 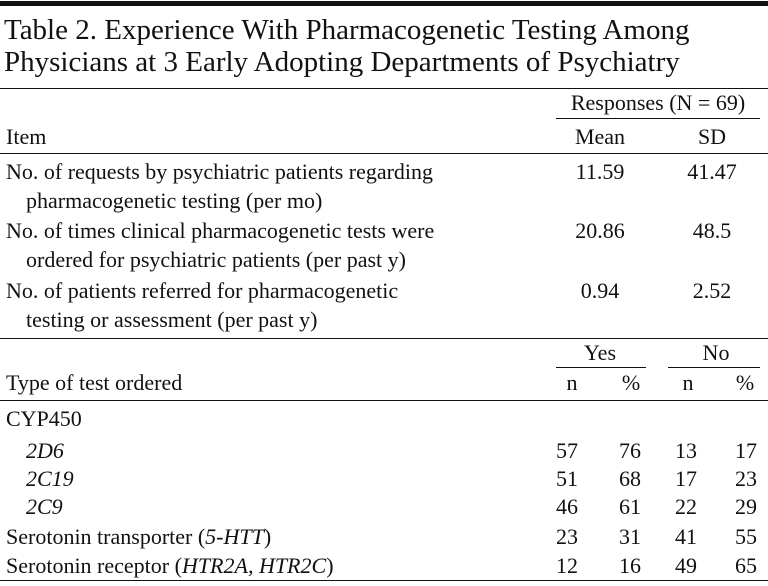 I want to click on item-text: pharmacogenetic testing (per mo), so click(x=174, y=200).